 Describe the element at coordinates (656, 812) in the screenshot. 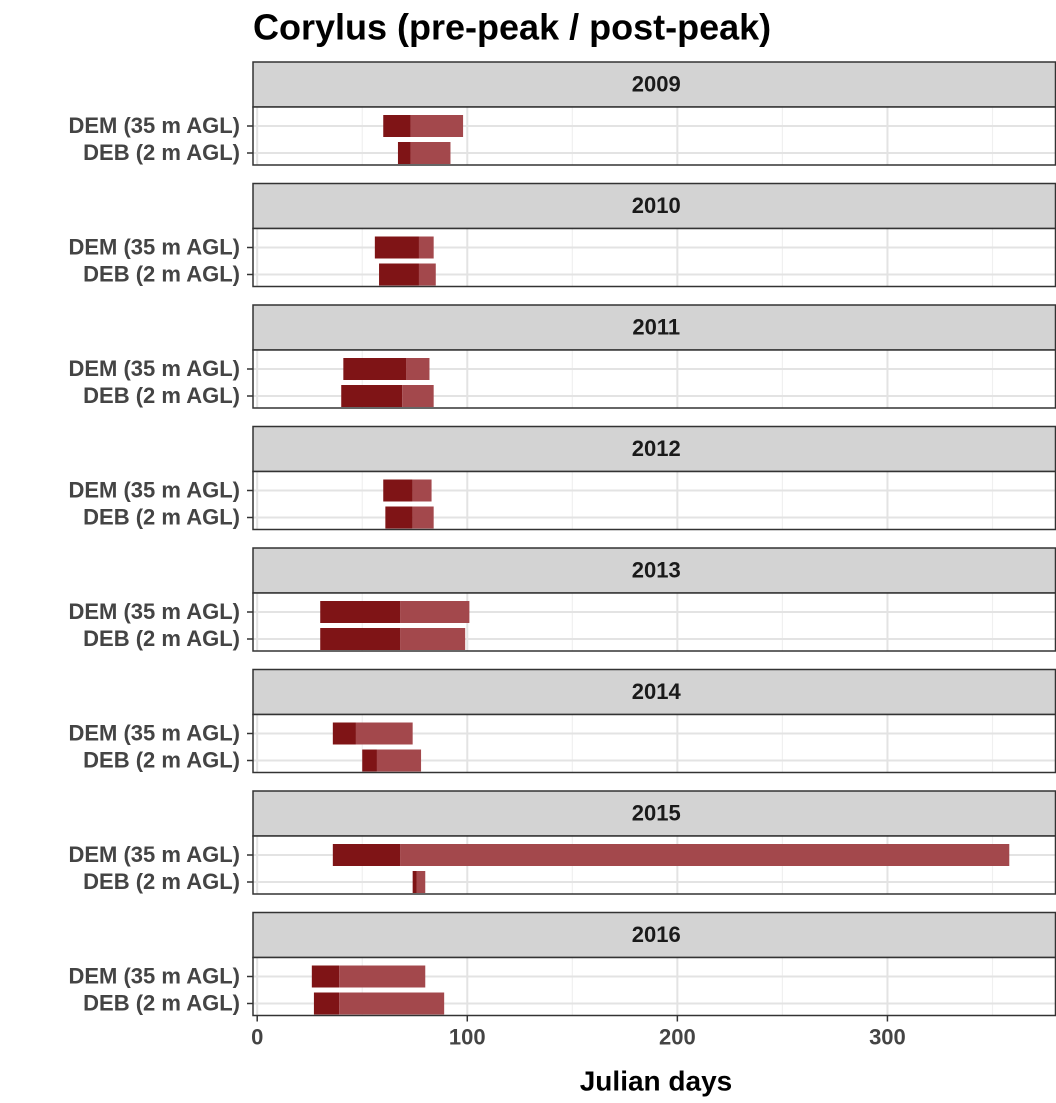

I see `strip-label: 2015` at that location.